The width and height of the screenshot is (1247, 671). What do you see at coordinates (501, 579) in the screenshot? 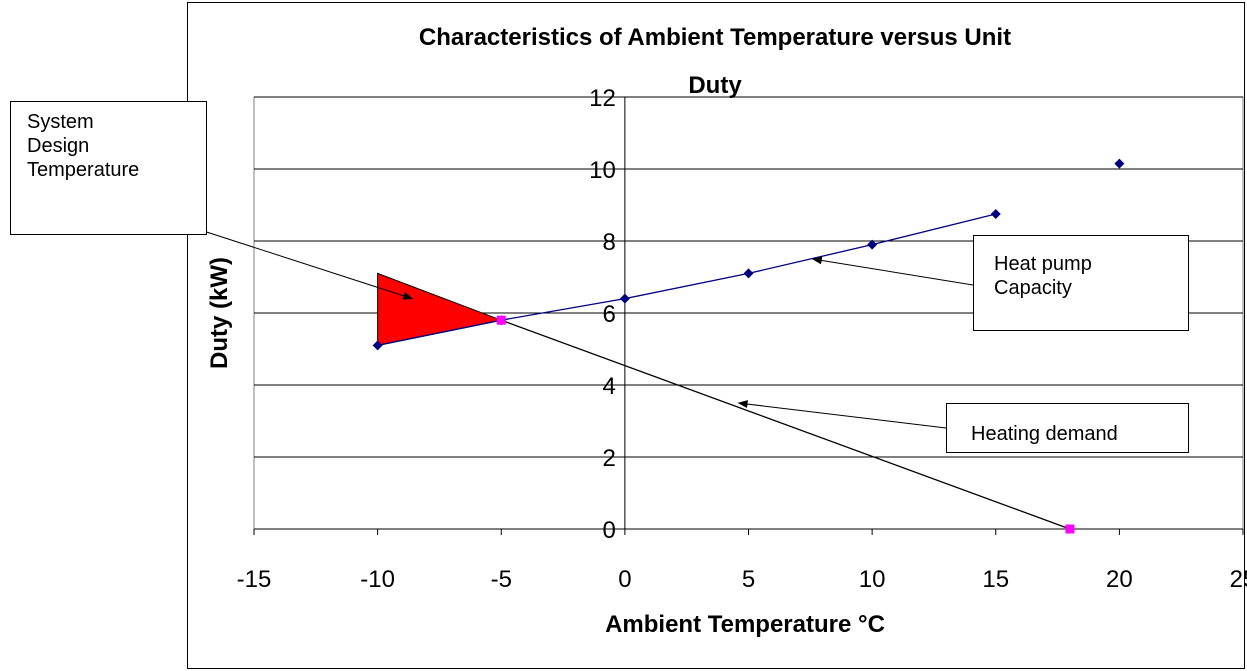
I see `x-tick-label--5: -5` at bounding box center [501, 579].